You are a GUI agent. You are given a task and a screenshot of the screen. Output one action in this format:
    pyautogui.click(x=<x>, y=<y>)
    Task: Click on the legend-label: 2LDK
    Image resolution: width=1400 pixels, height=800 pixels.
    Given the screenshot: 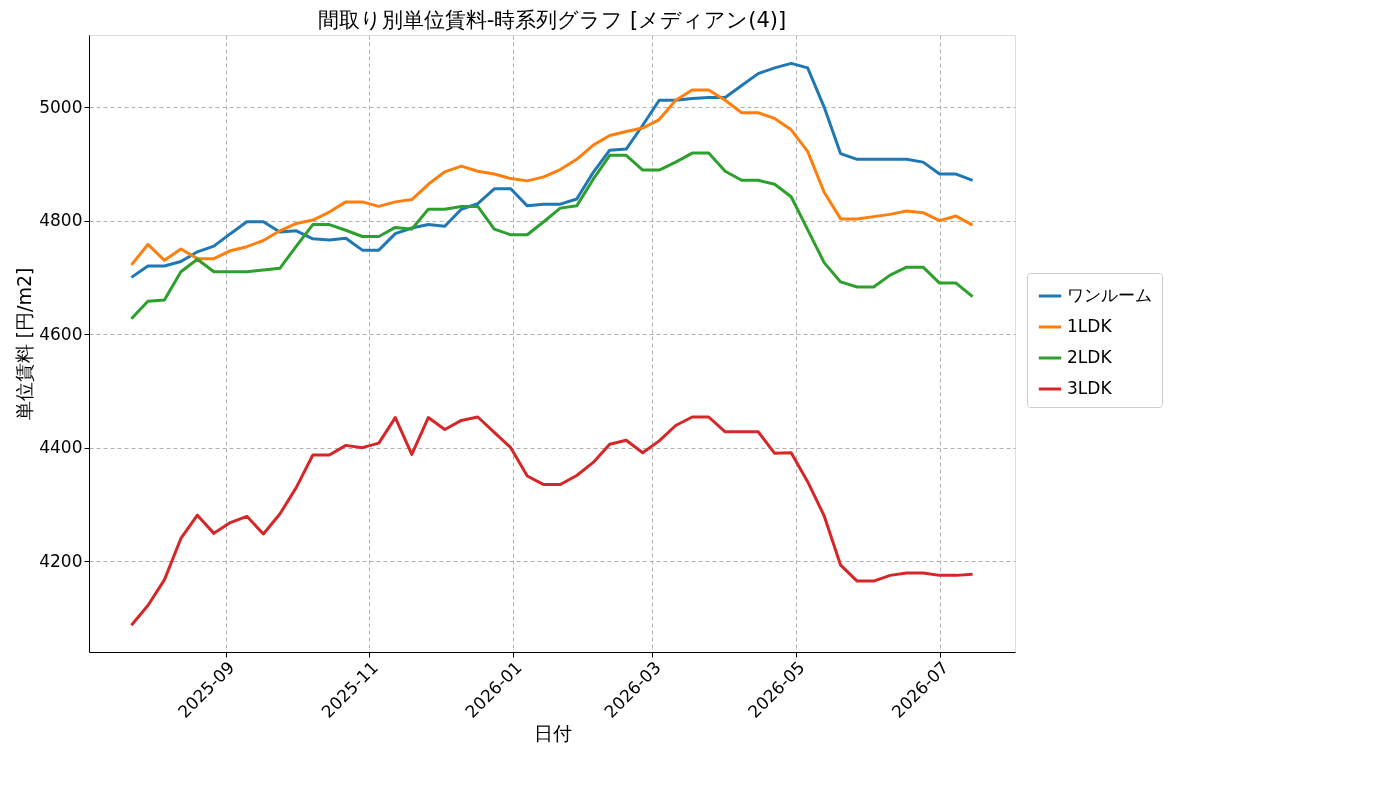 What is the action you would take?
    pyautogui.click(x=1090, y=357)
    